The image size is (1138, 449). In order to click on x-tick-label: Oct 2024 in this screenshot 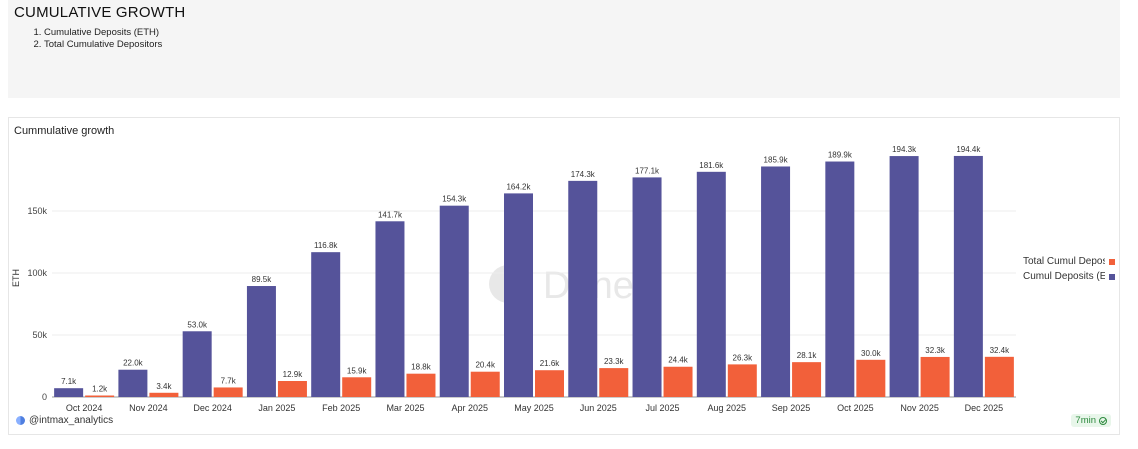, I will do `click(84, 408)`.